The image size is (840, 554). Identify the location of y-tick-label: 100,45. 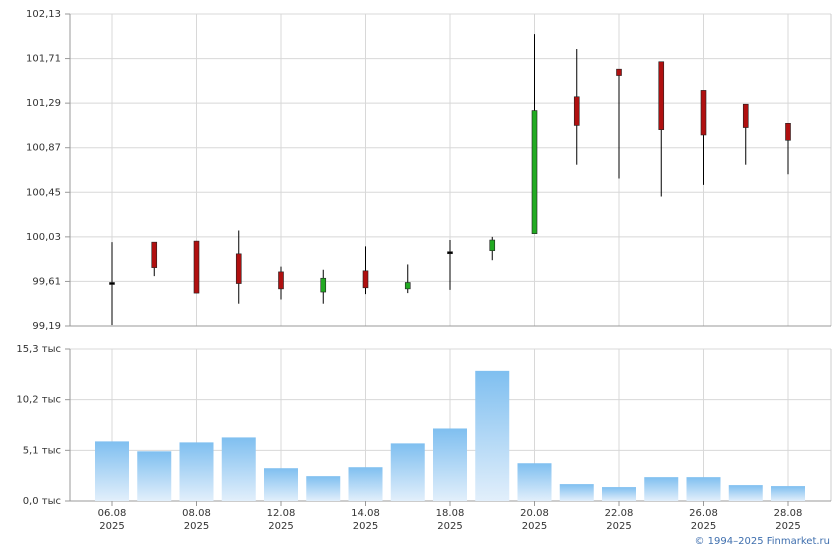
(43, 192).